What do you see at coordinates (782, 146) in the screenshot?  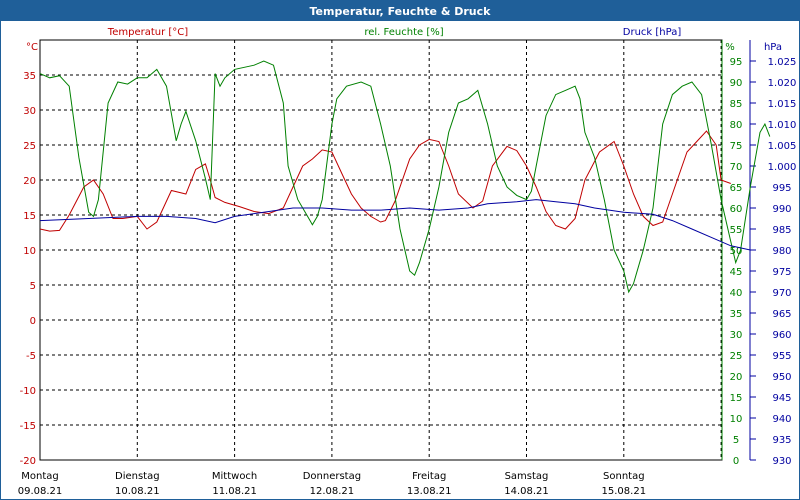 I see `pressure-tick-label: 1.005` at bounding box center [782, 146].